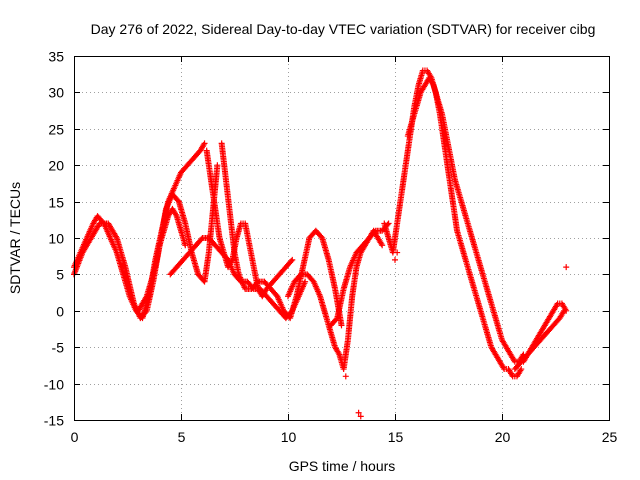 The width and height of the screenshot is (640, 480). Describe the element at coordinates (60, 312) in the screenshot. I see `y-tick-label: 0` at that location.